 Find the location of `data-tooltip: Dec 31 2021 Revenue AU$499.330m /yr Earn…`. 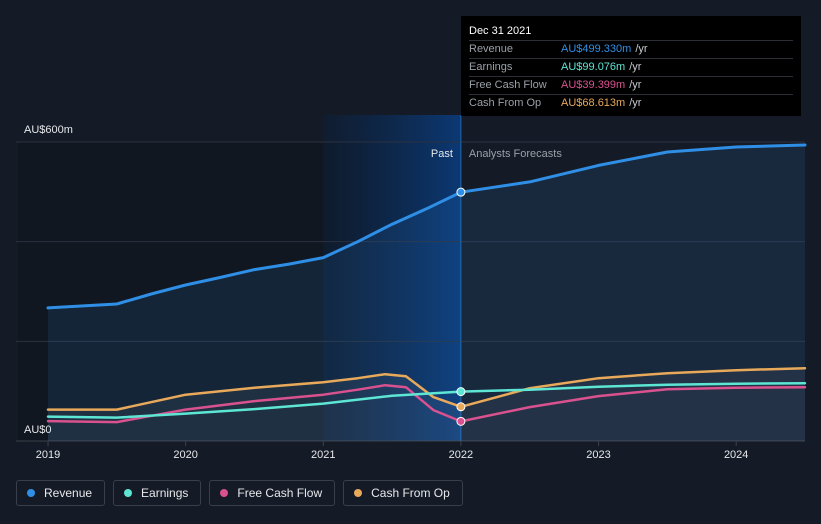

data-tooltip: Dec 31 2021 Revenue AU$499.330m /yr Earn… is located at coordinates (631, 66).